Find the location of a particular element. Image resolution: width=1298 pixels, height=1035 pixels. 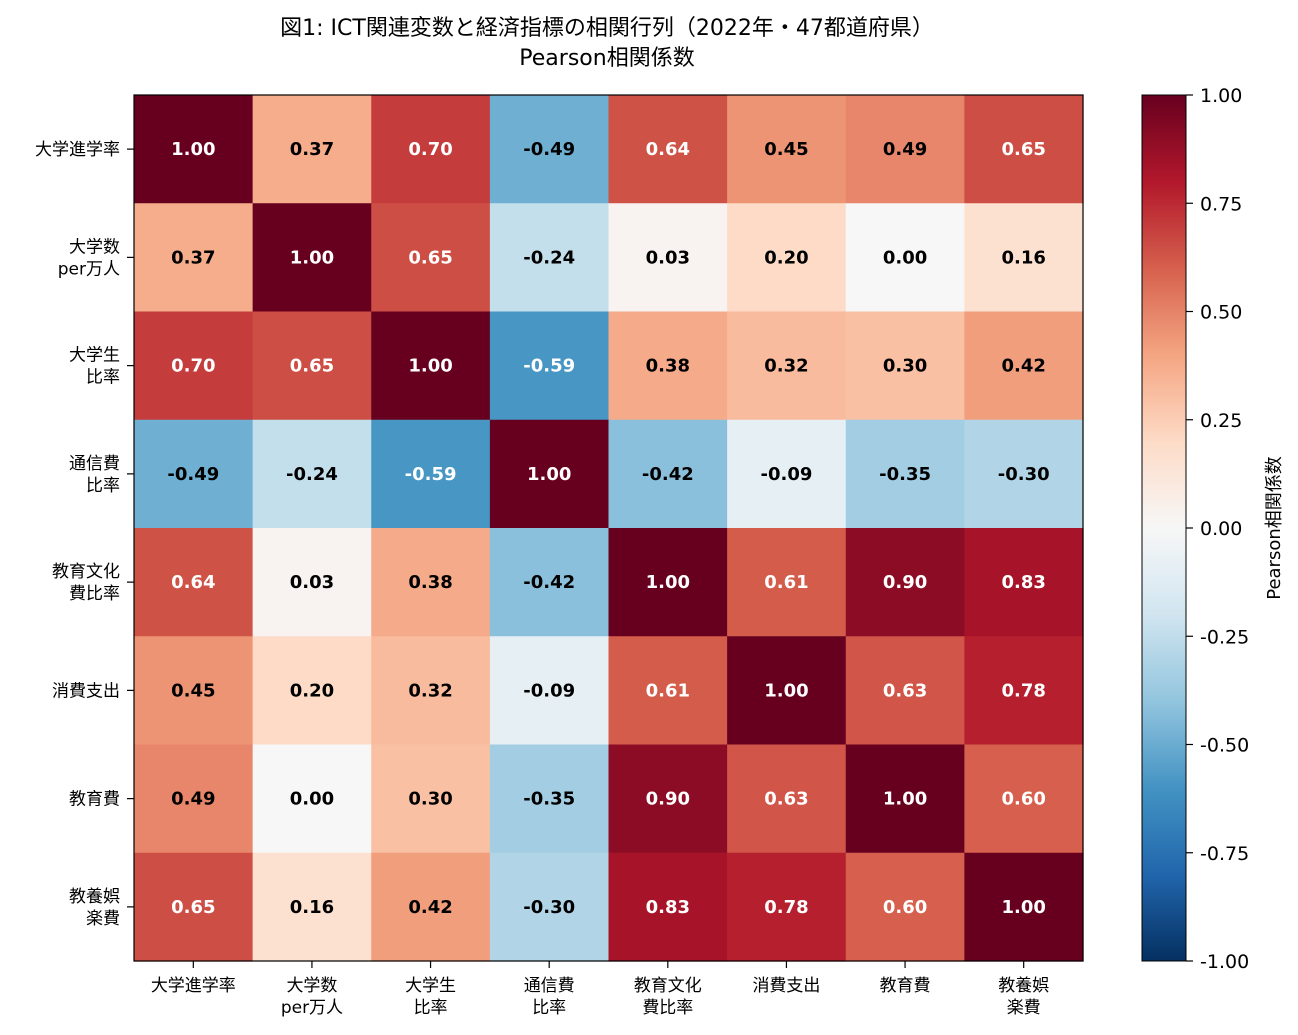

x-tick-label-2: 大学生比率 is located at coordinates (430, 997).